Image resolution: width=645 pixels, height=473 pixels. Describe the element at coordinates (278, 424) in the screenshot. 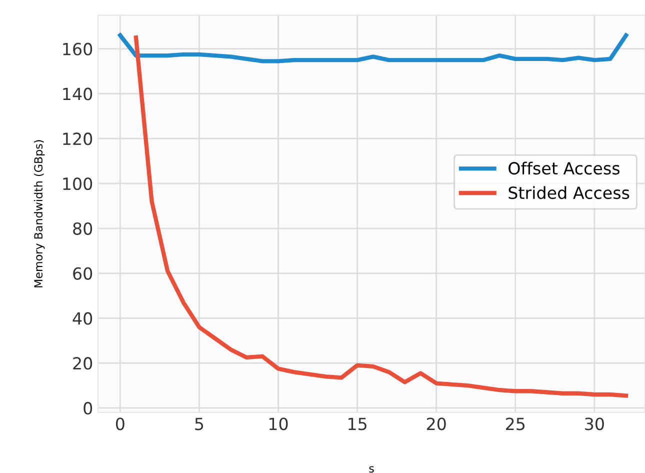

I see `x-tick-label: 10` at that location.